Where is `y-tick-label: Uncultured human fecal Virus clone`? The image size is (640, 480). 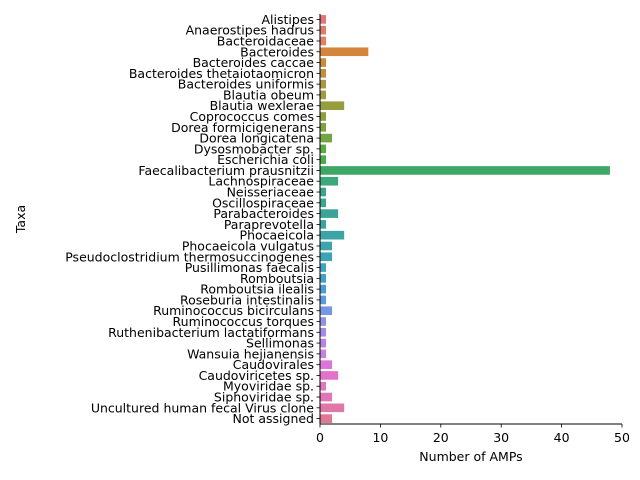 y-tick-label: Uncultured human fecal Virus clone is located at coordinates (202, 407).